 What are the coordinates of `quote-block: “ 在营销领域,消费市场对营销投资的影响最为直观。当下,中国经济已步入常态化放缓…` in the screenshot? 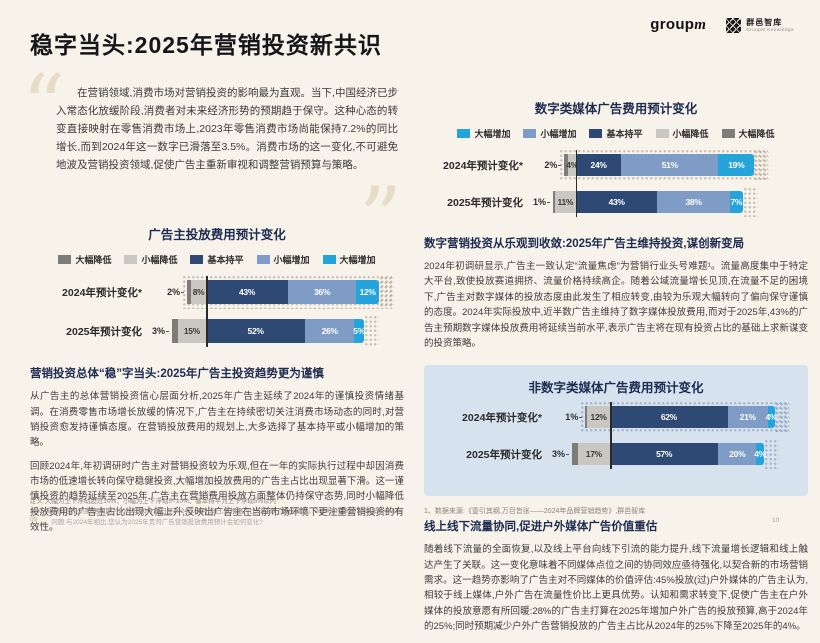 It's located at (213, 143).